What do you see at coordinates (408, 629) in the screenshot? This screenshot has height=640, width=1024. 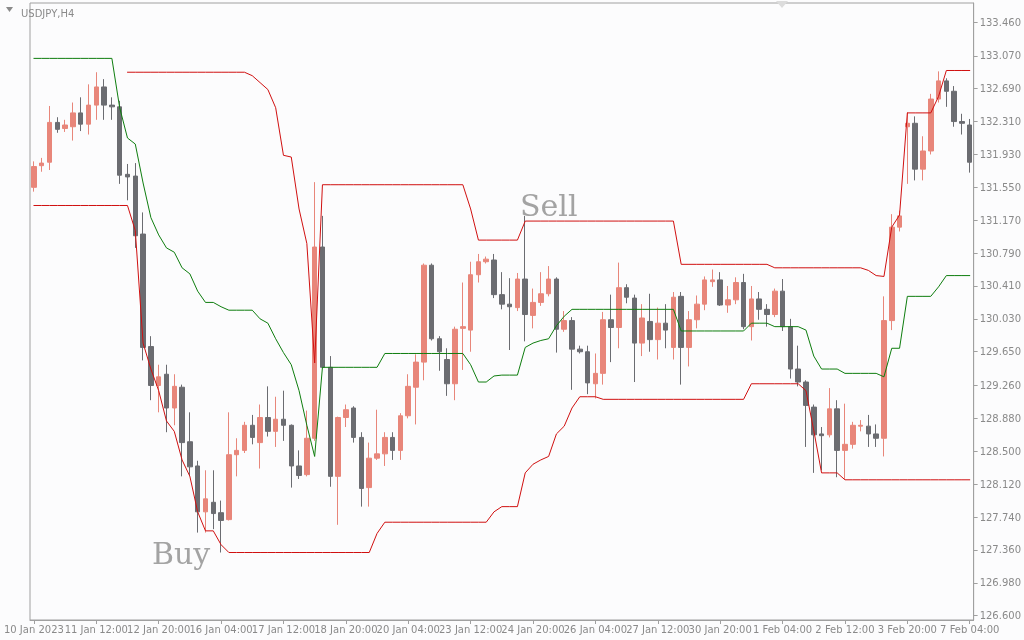 I see `x-tick-label: 20 Jan 04:00` at bounding box center [408, 629].